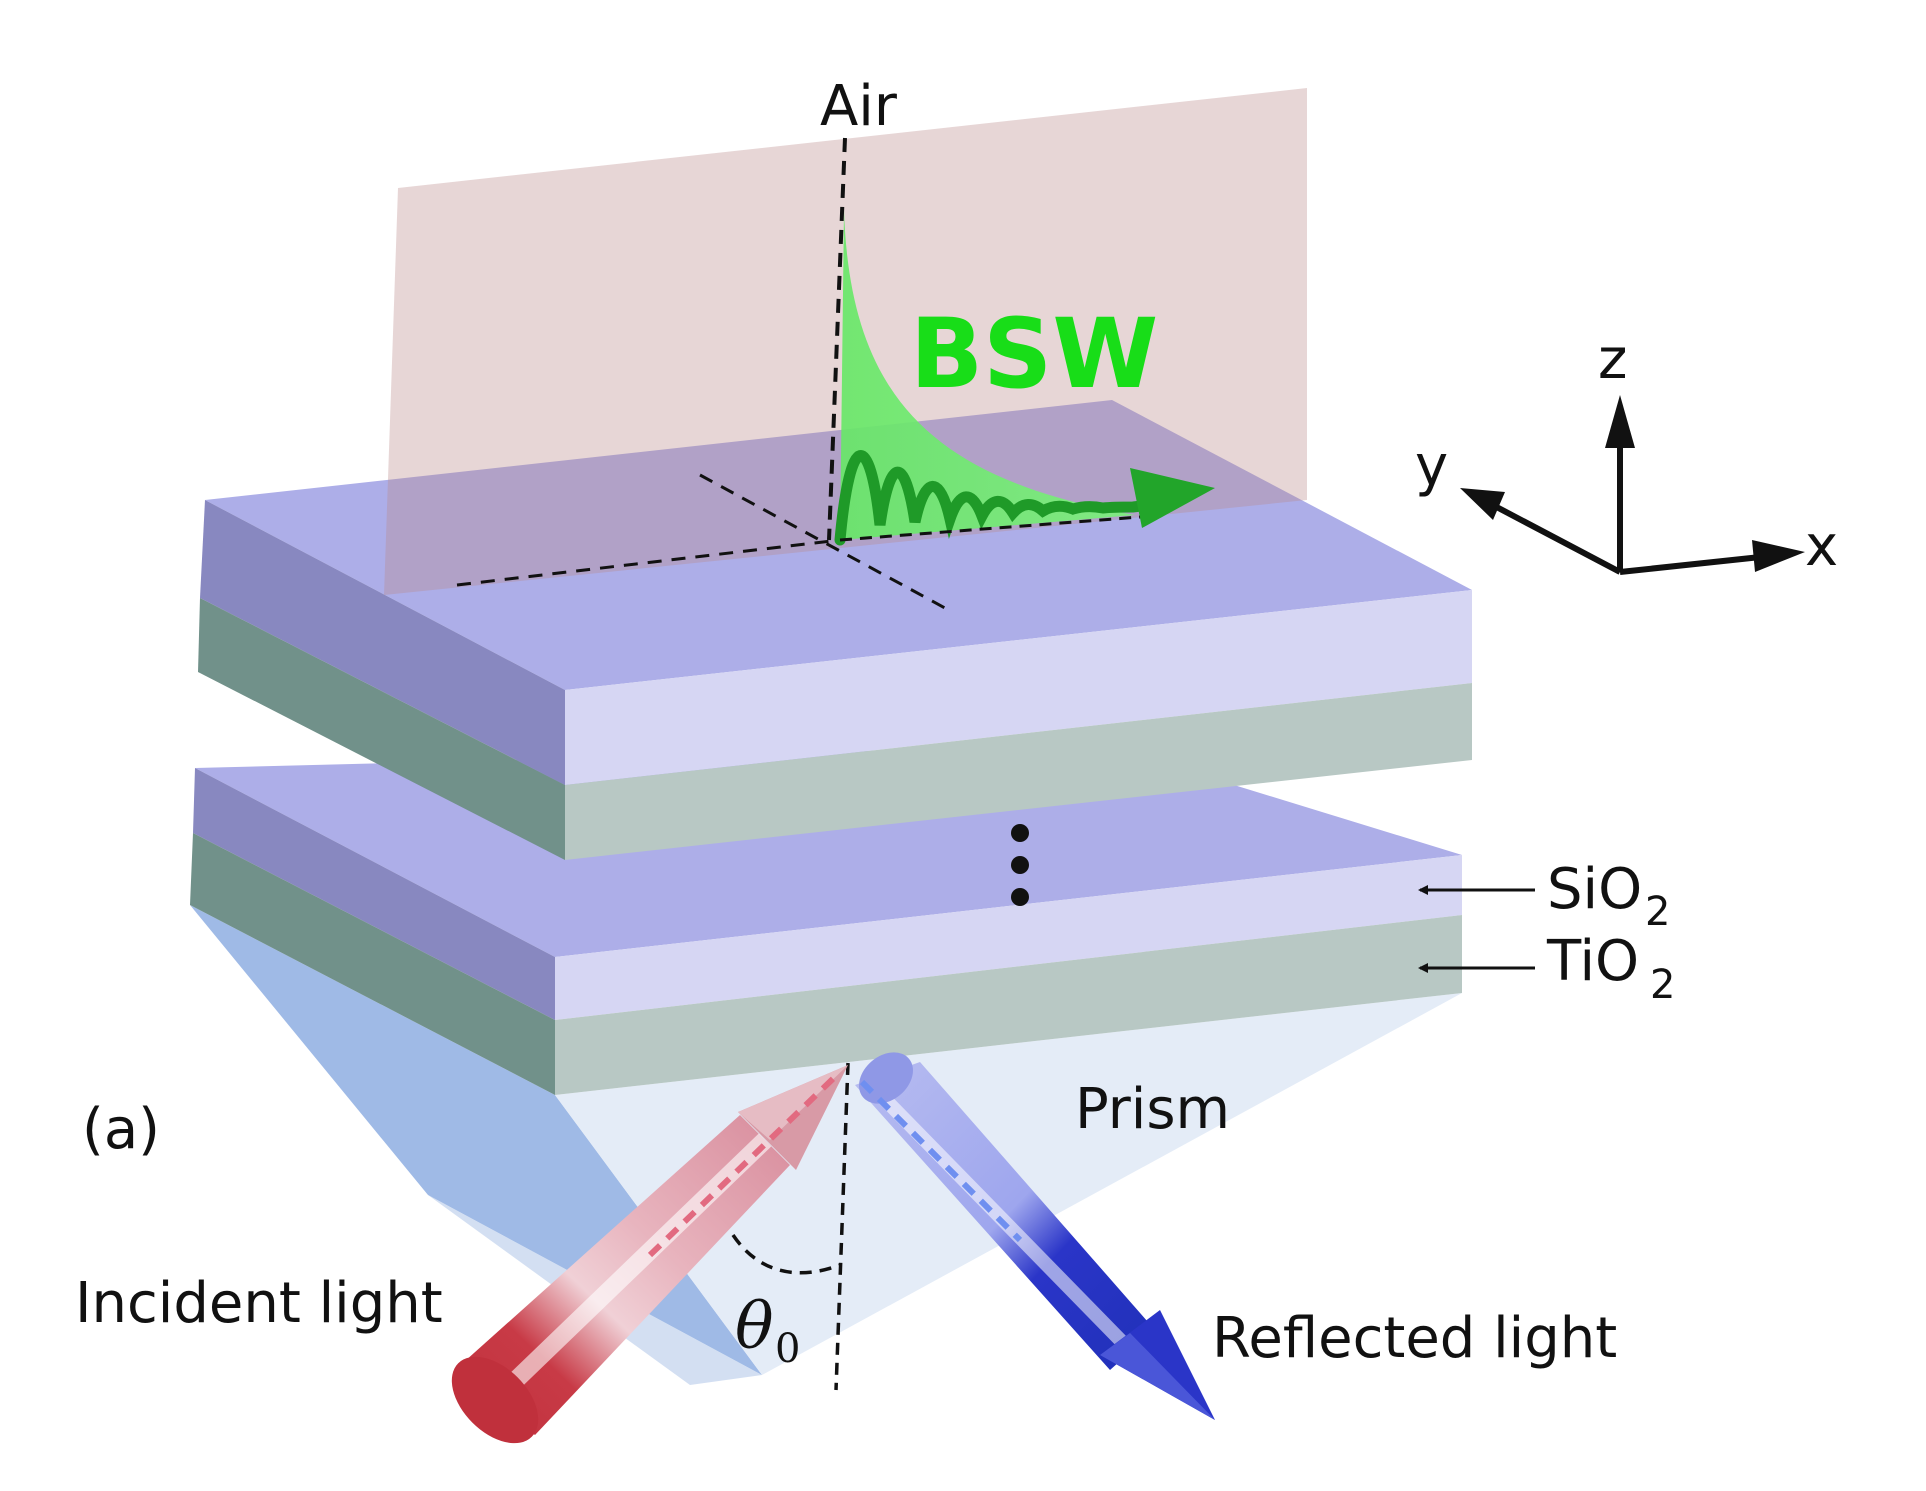  Describe the element at coordinates (1662, 985) in the screenshot. I see `tio2-subscript: 2` at that location.